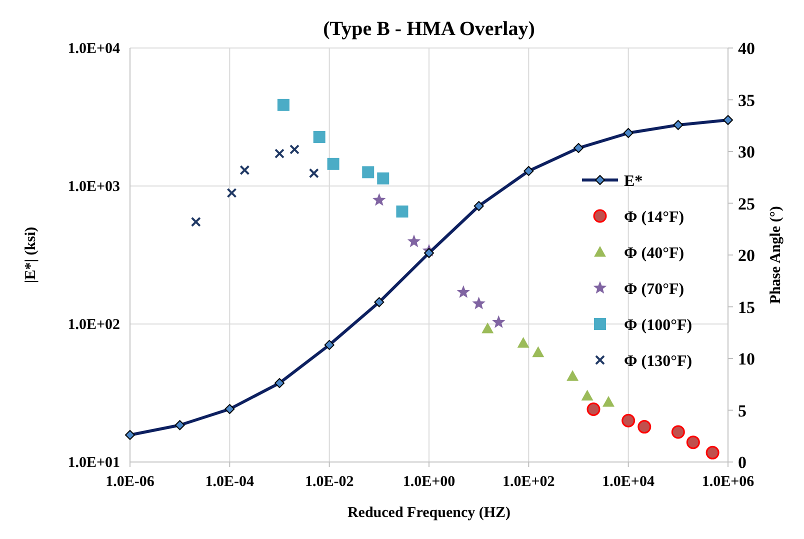 The image size is (804, 539). What do you see at coordinates (429, 482) in the screenshot?
I see `x-tick-label: 1.0E+00` at bounding box center [429, 482].